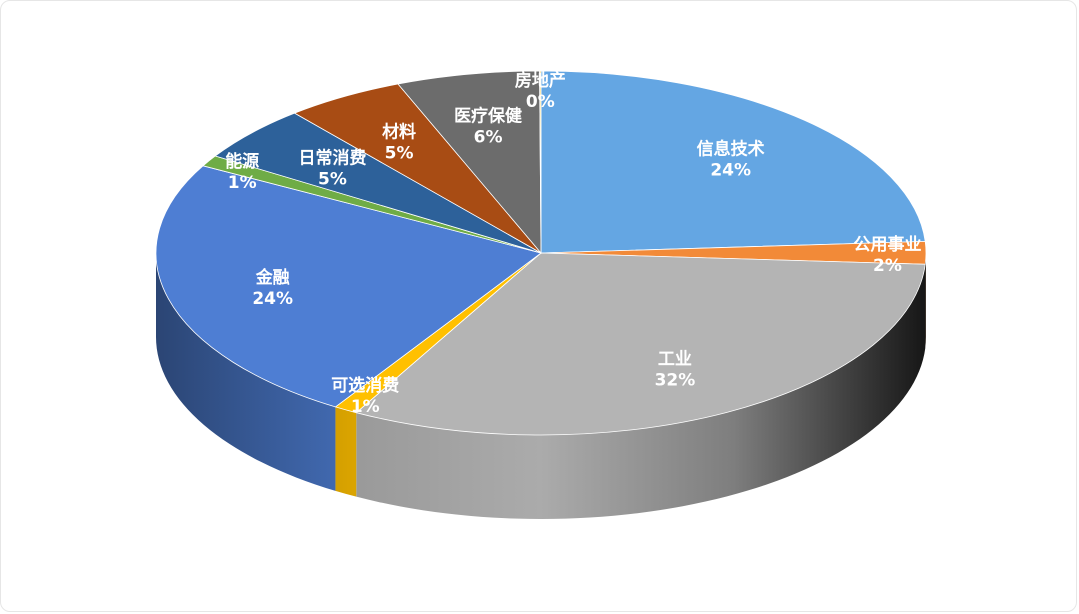  Describe the element at coordinates (488, 137) in the screenshot. I see `slice-value: 6%` at that location.